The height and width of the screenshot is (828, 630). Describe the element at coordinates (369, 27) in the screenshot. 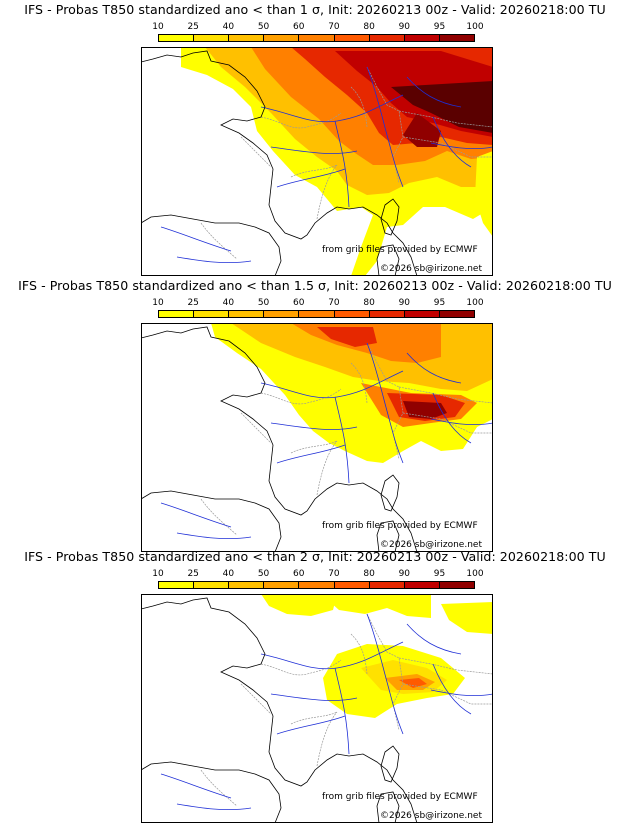

I see `tick-label: 80` at that location.